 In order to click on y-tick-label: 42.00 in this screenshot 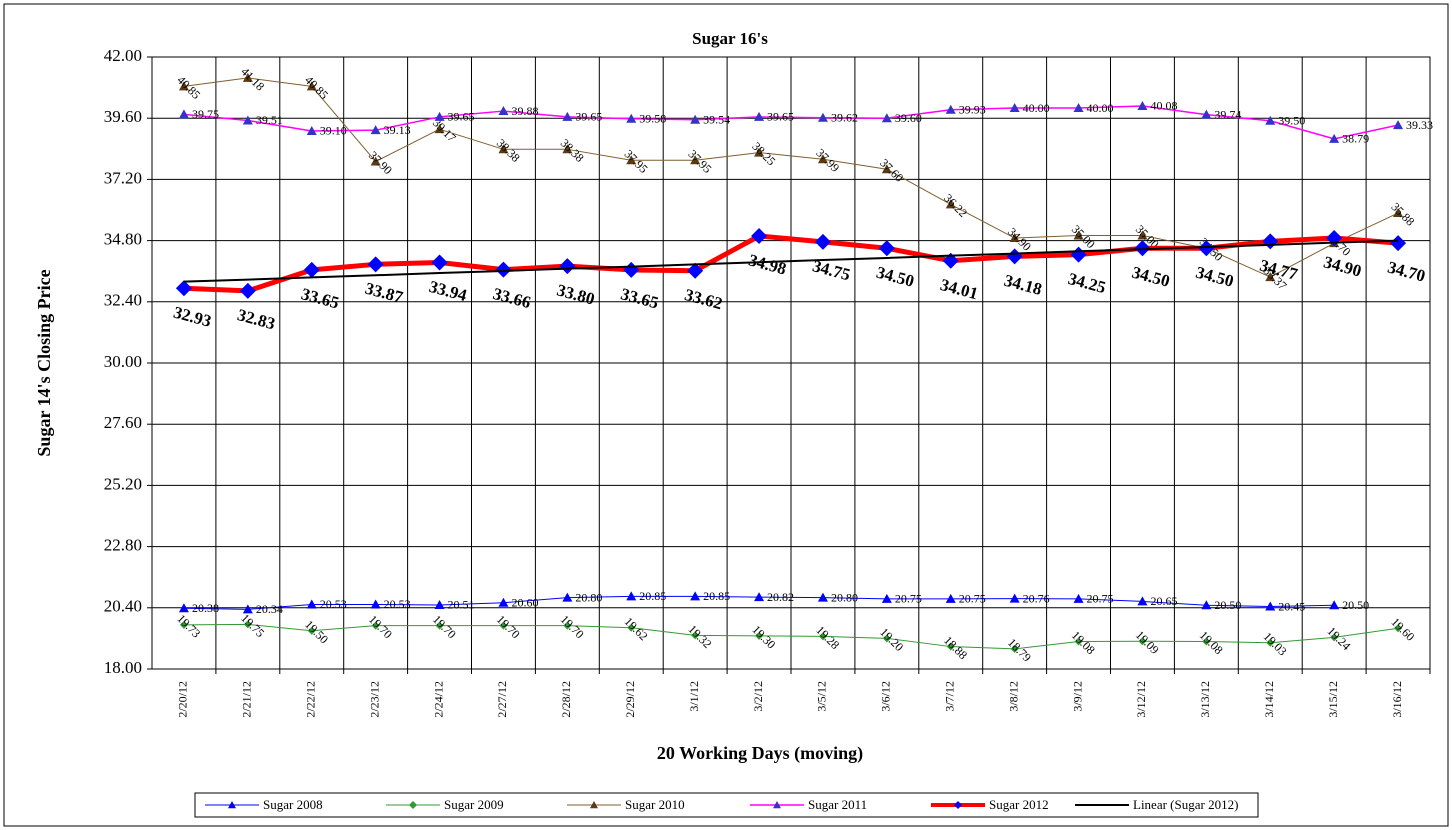, I will do `click(123, 55)`.